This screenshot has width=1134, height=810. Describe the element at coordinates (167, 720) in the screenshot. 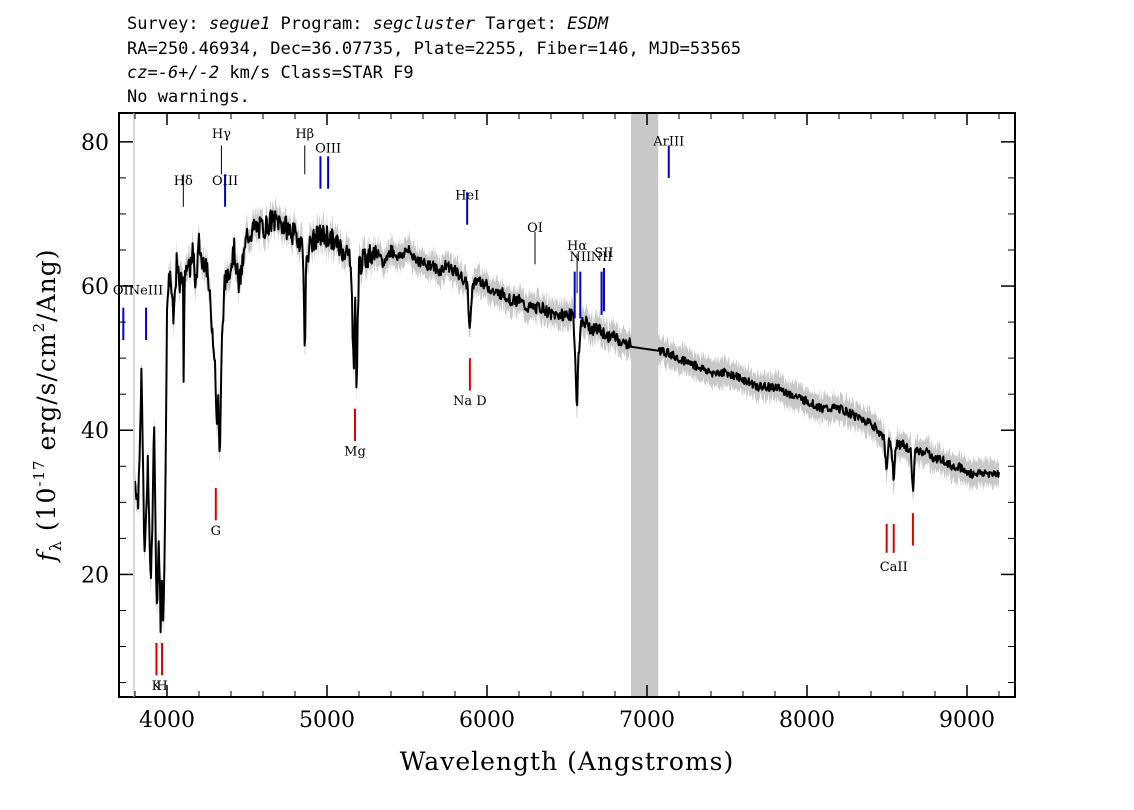

I see `x-tick-label: 4000` at that location.